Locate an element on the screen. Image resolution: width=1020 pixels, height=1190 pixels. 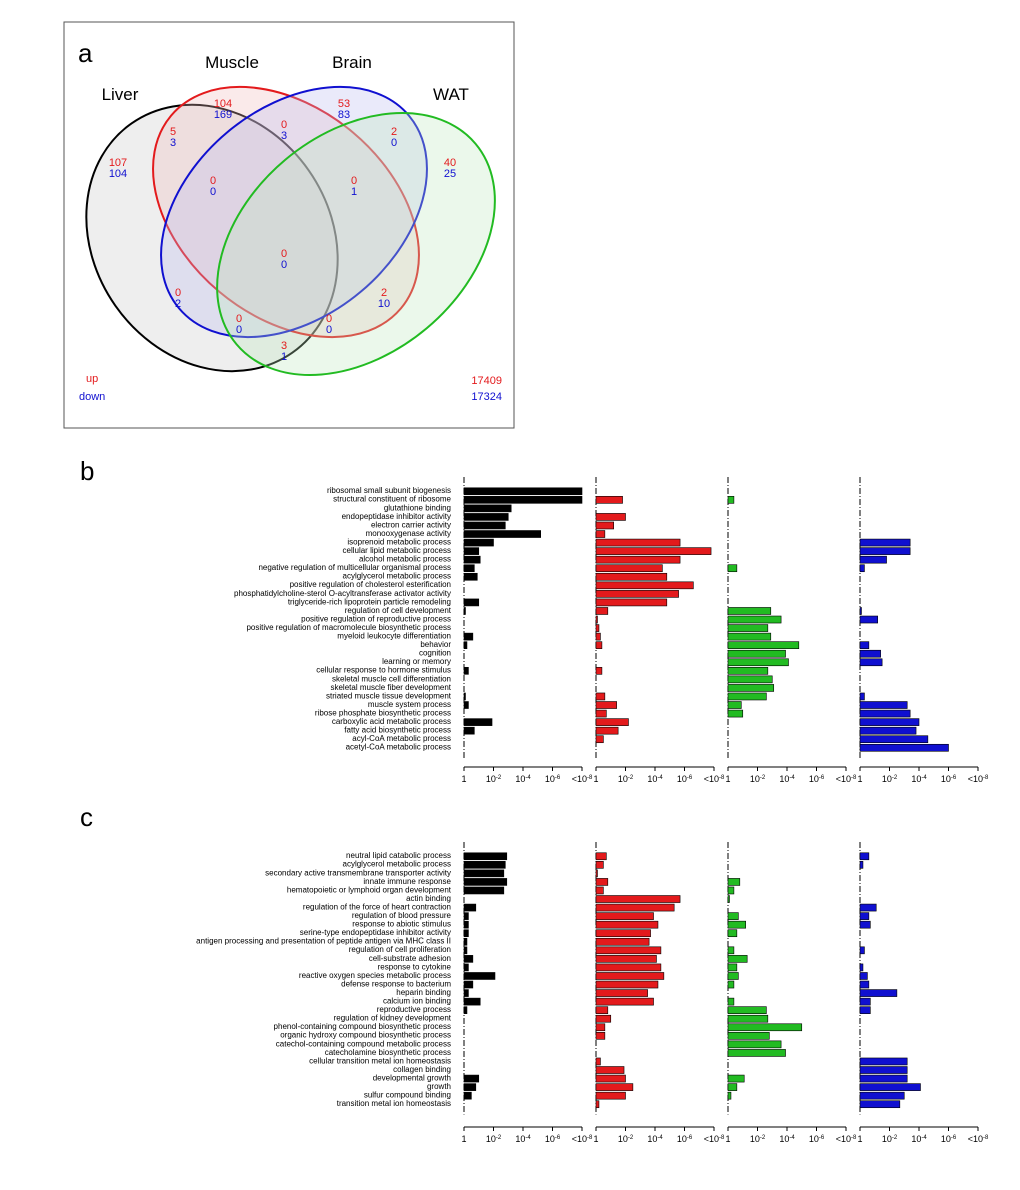
venn-count-down-liver_wat: 1 is located at coordinates (284, 357).